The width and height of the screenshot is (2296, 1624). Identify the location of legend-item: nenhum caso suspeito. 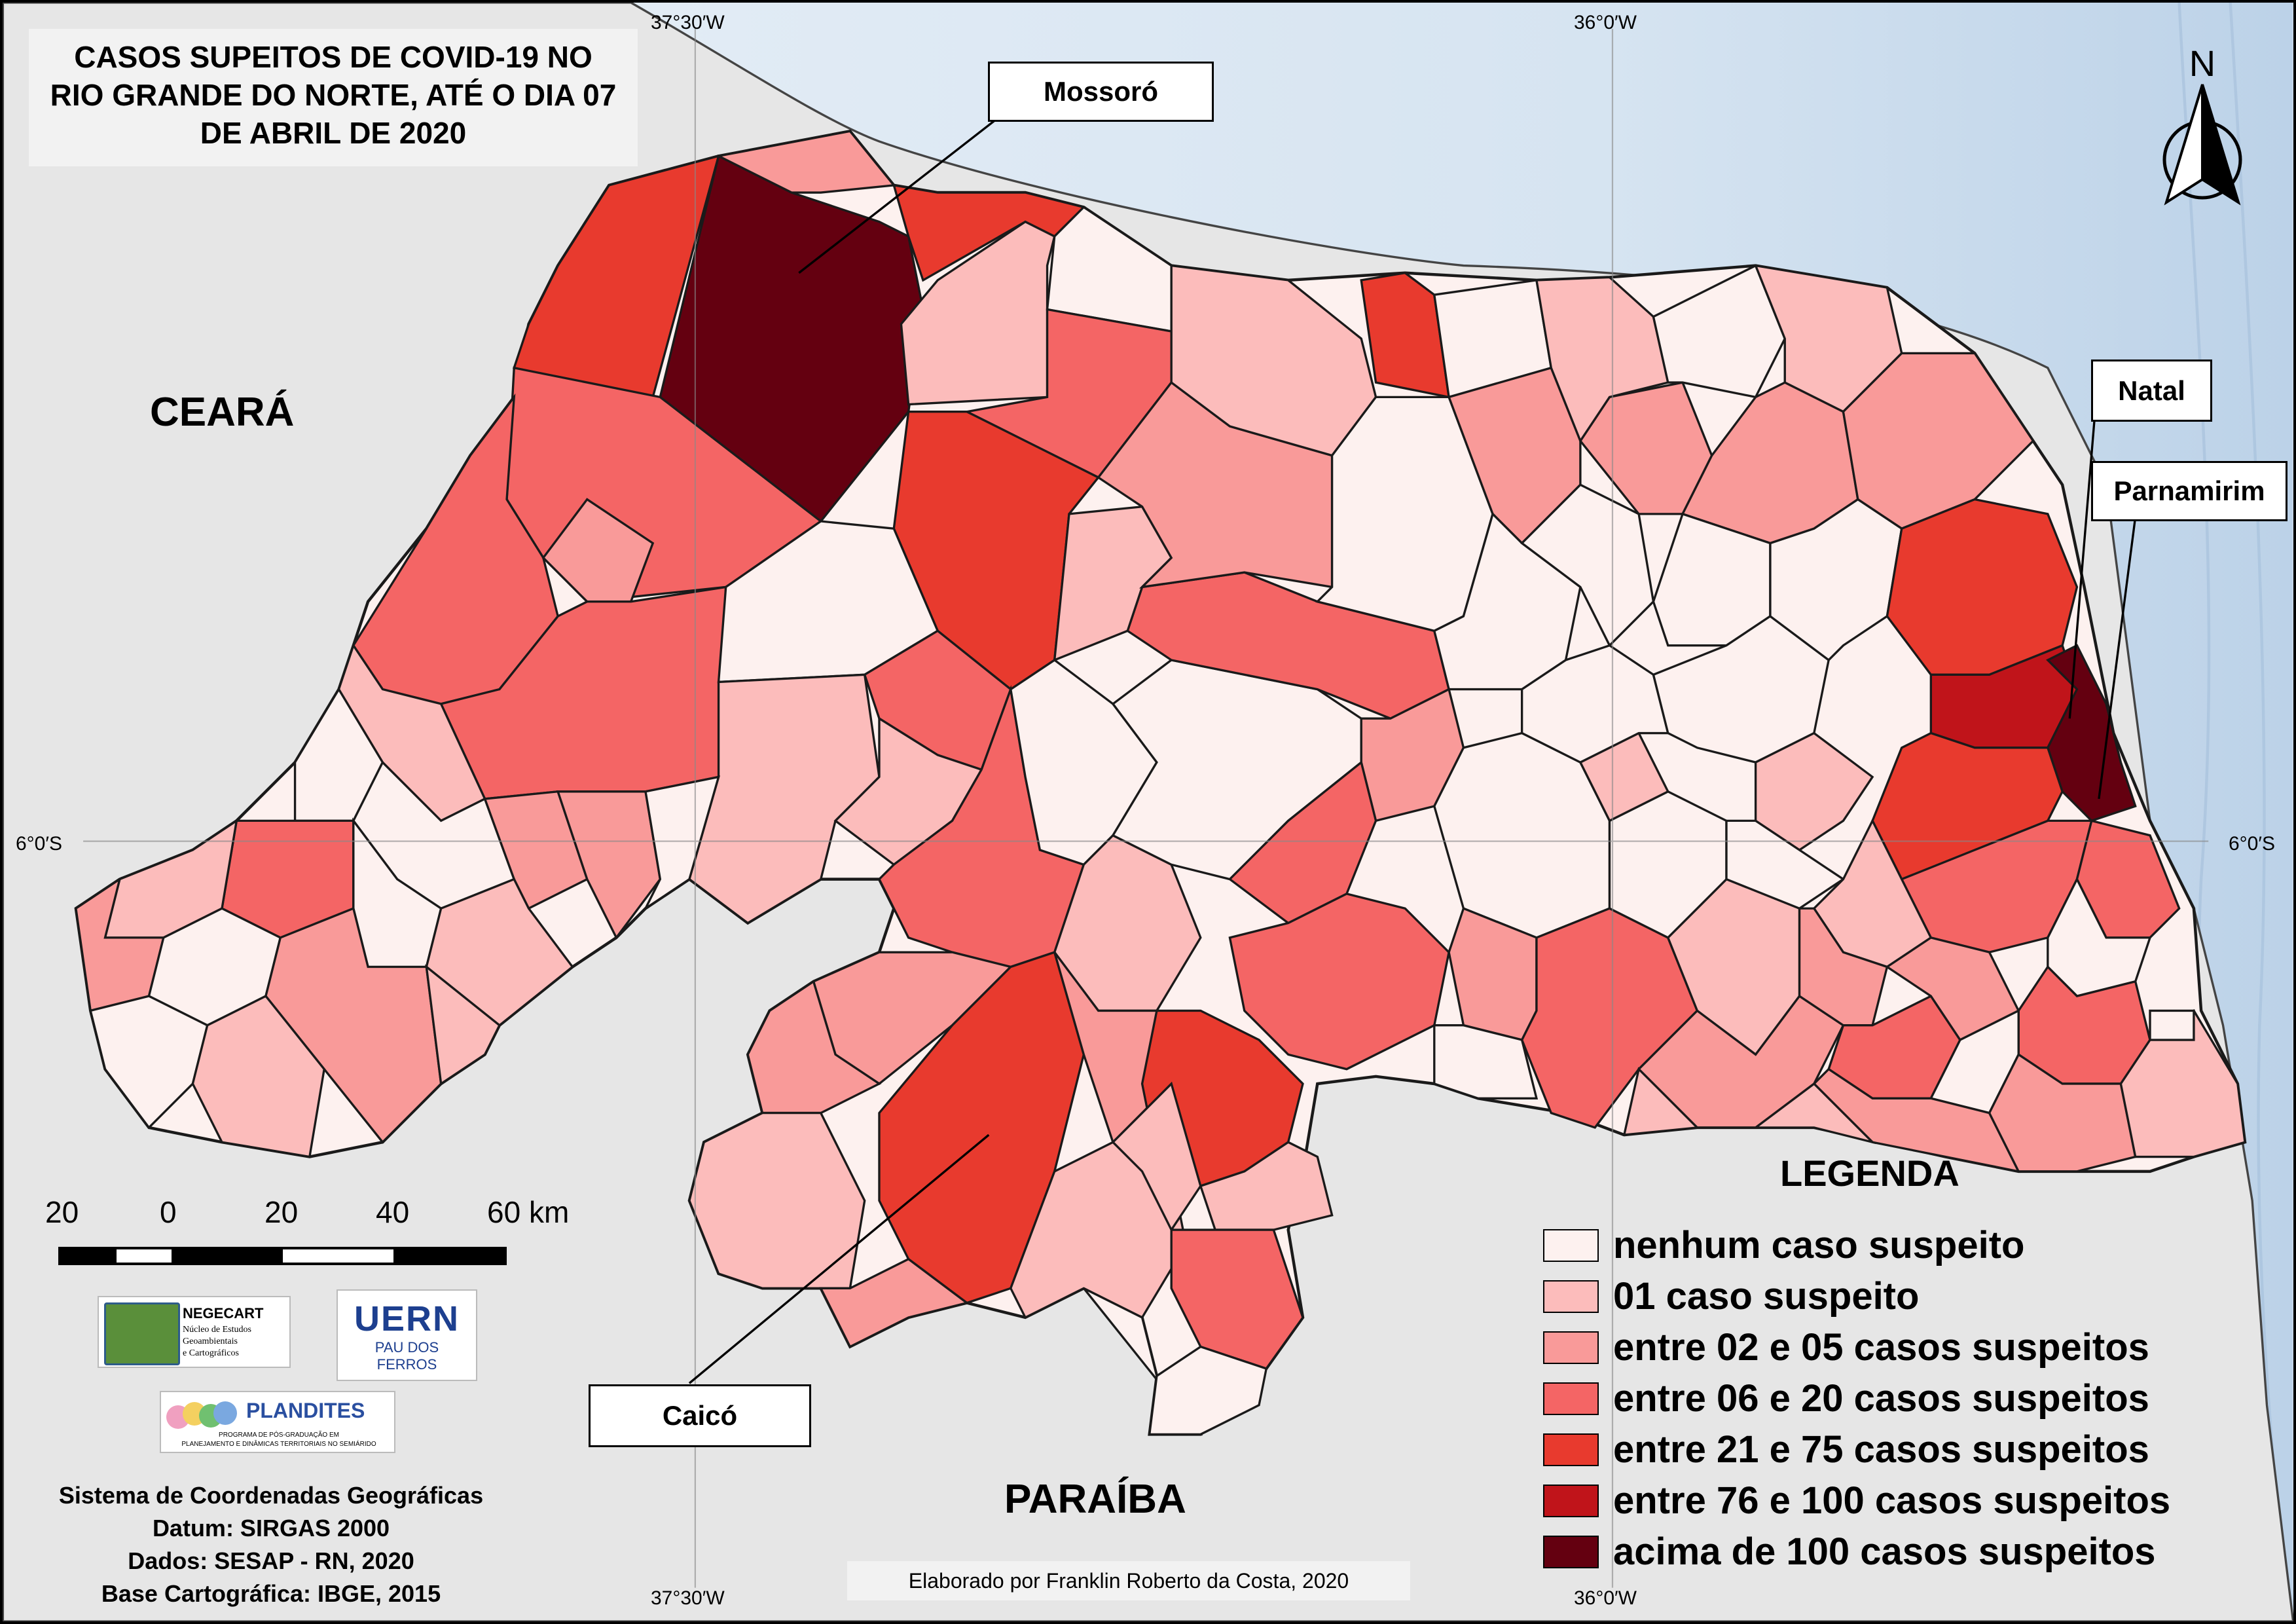
(1904, 1245).